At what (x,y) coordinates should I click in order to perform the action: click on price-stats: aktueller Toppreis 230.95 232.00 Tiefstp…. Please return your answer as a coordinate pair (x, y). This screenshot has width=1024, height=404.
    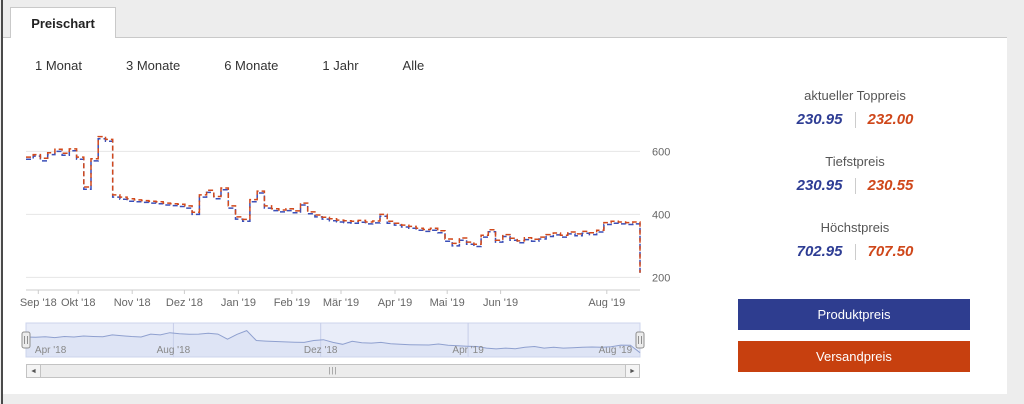
    Looking at the image, I should click on (855, 187).